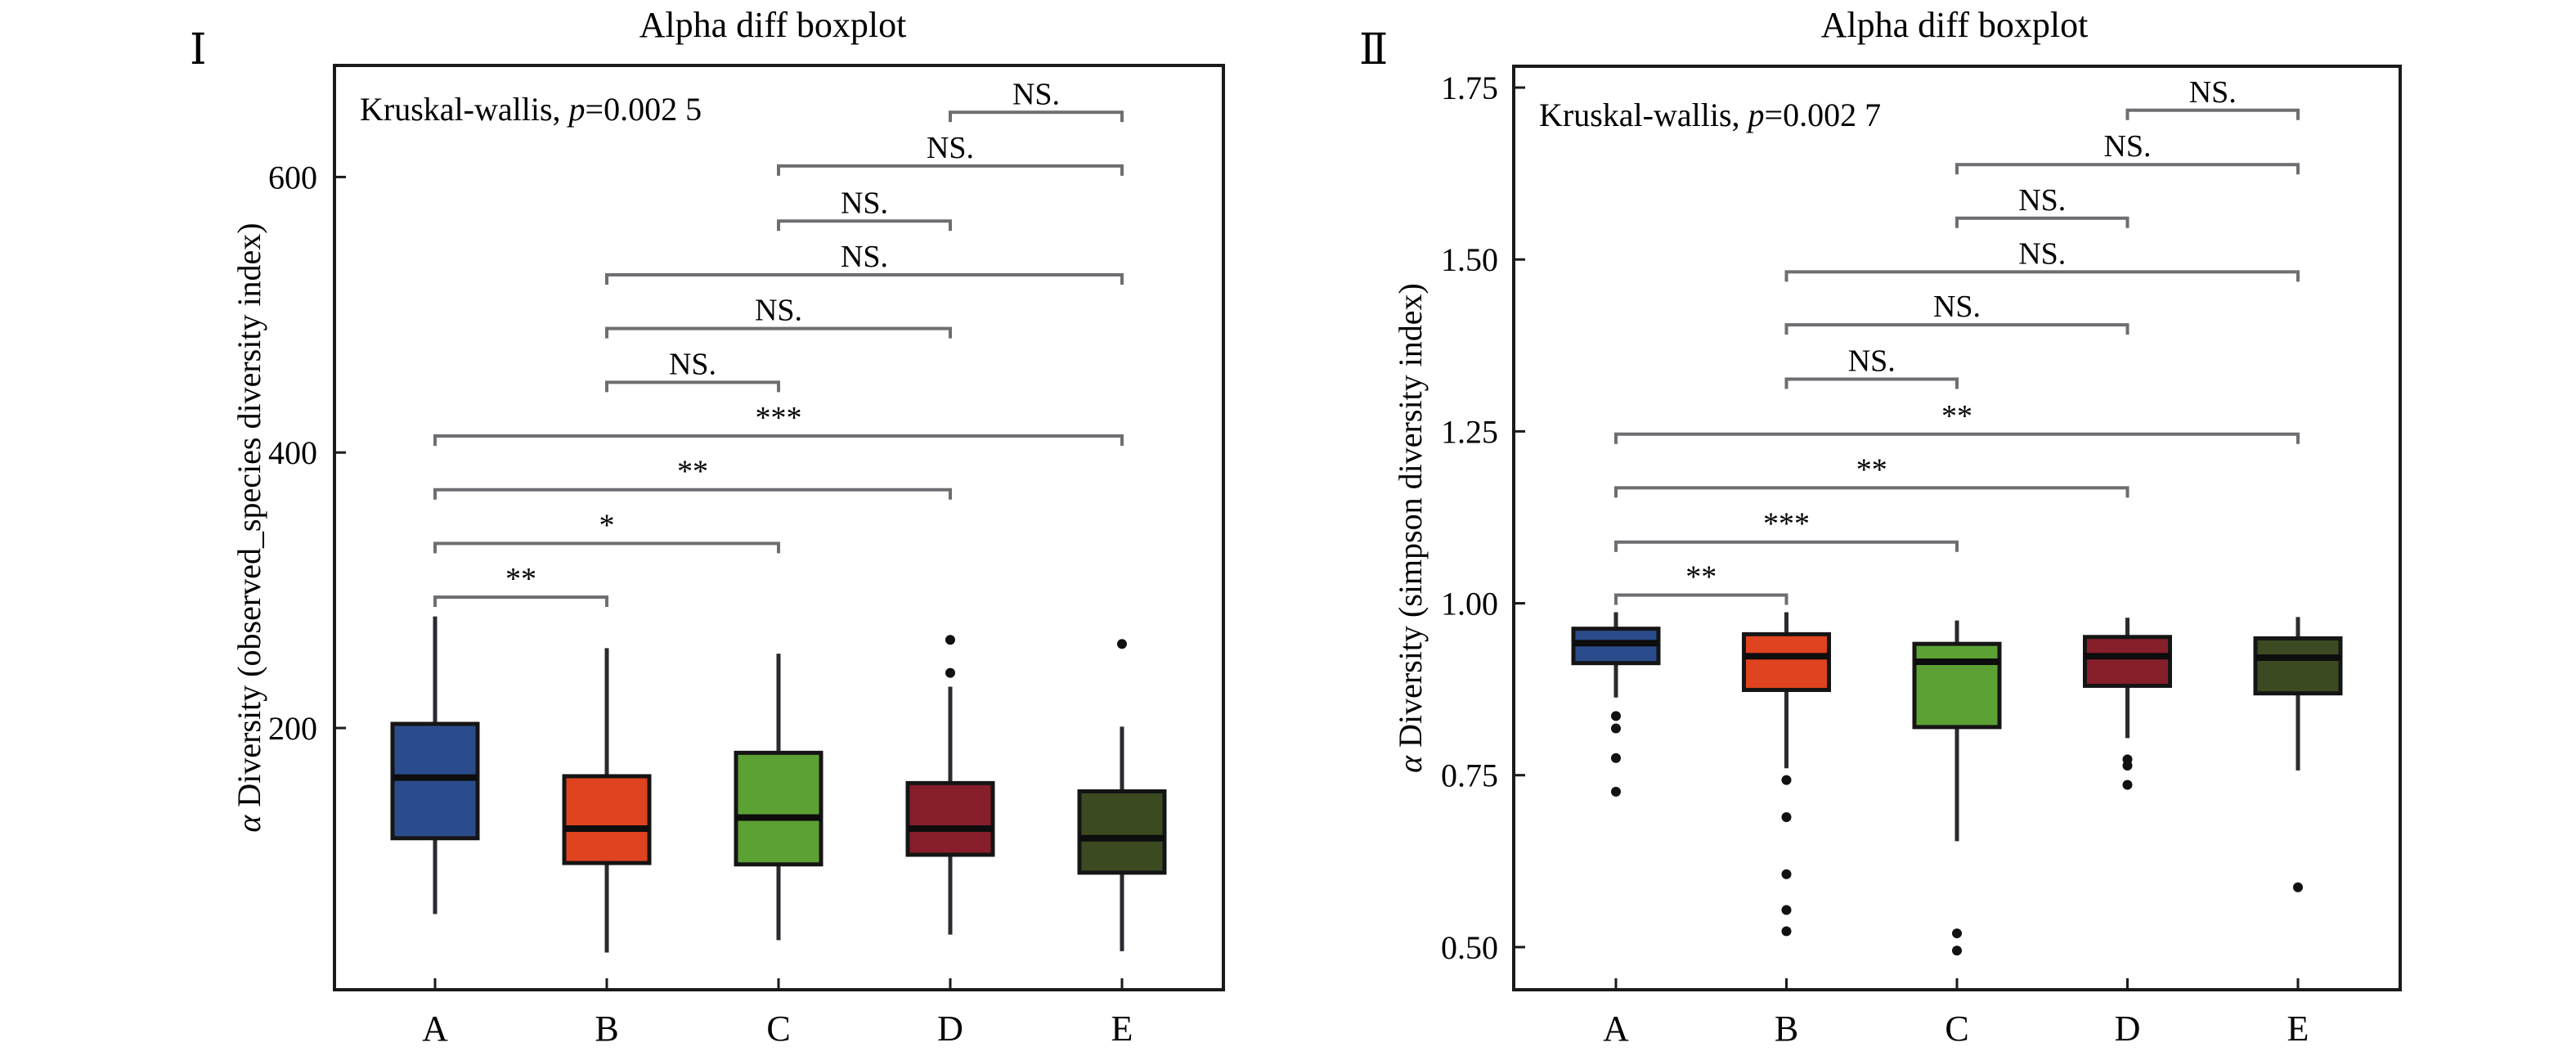 This screenshot has width=2576, height=1056. I want to click on y-tick-label: 1.00, so click(1470, 604).